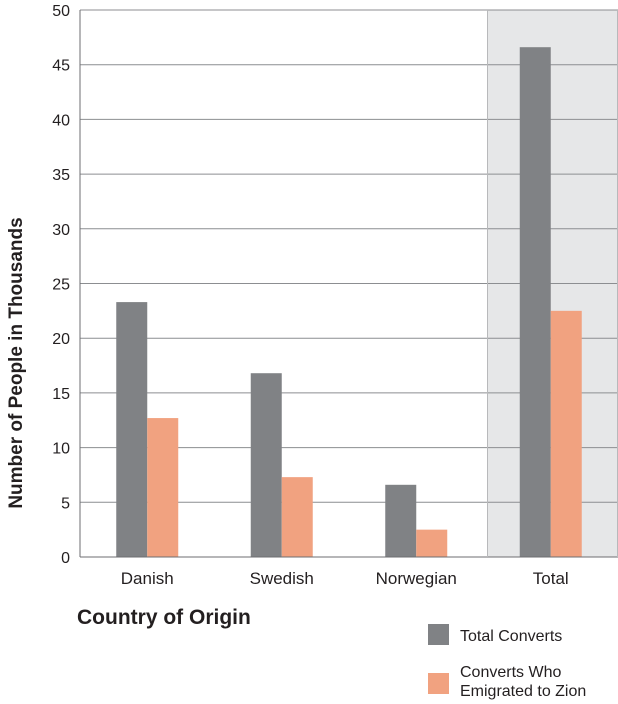 Image resolution: width=618 pixels, height=704 pixels. Describe the element at coordinates (16, 362) in the screenshot. I see `y-axis-label: Number of People in Thousands` at that location.